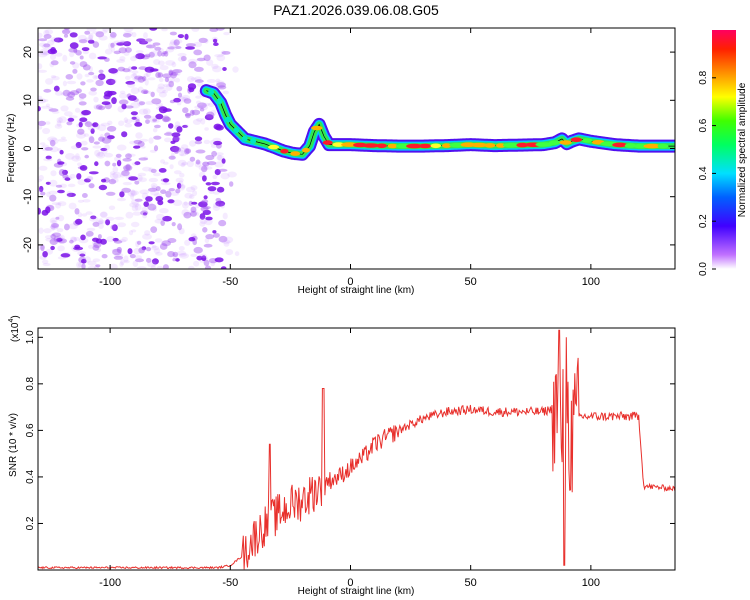  Describe the element at coordinates (350, 282) in the screenshot. I see `x-tick-label: 0` at that location.